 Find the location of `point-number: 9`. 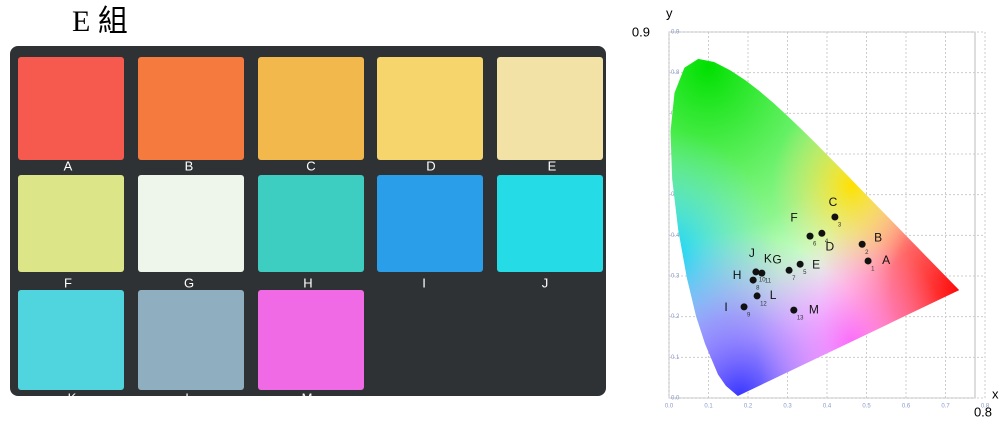

point-number: 9 is located at coordinates (749, 315).